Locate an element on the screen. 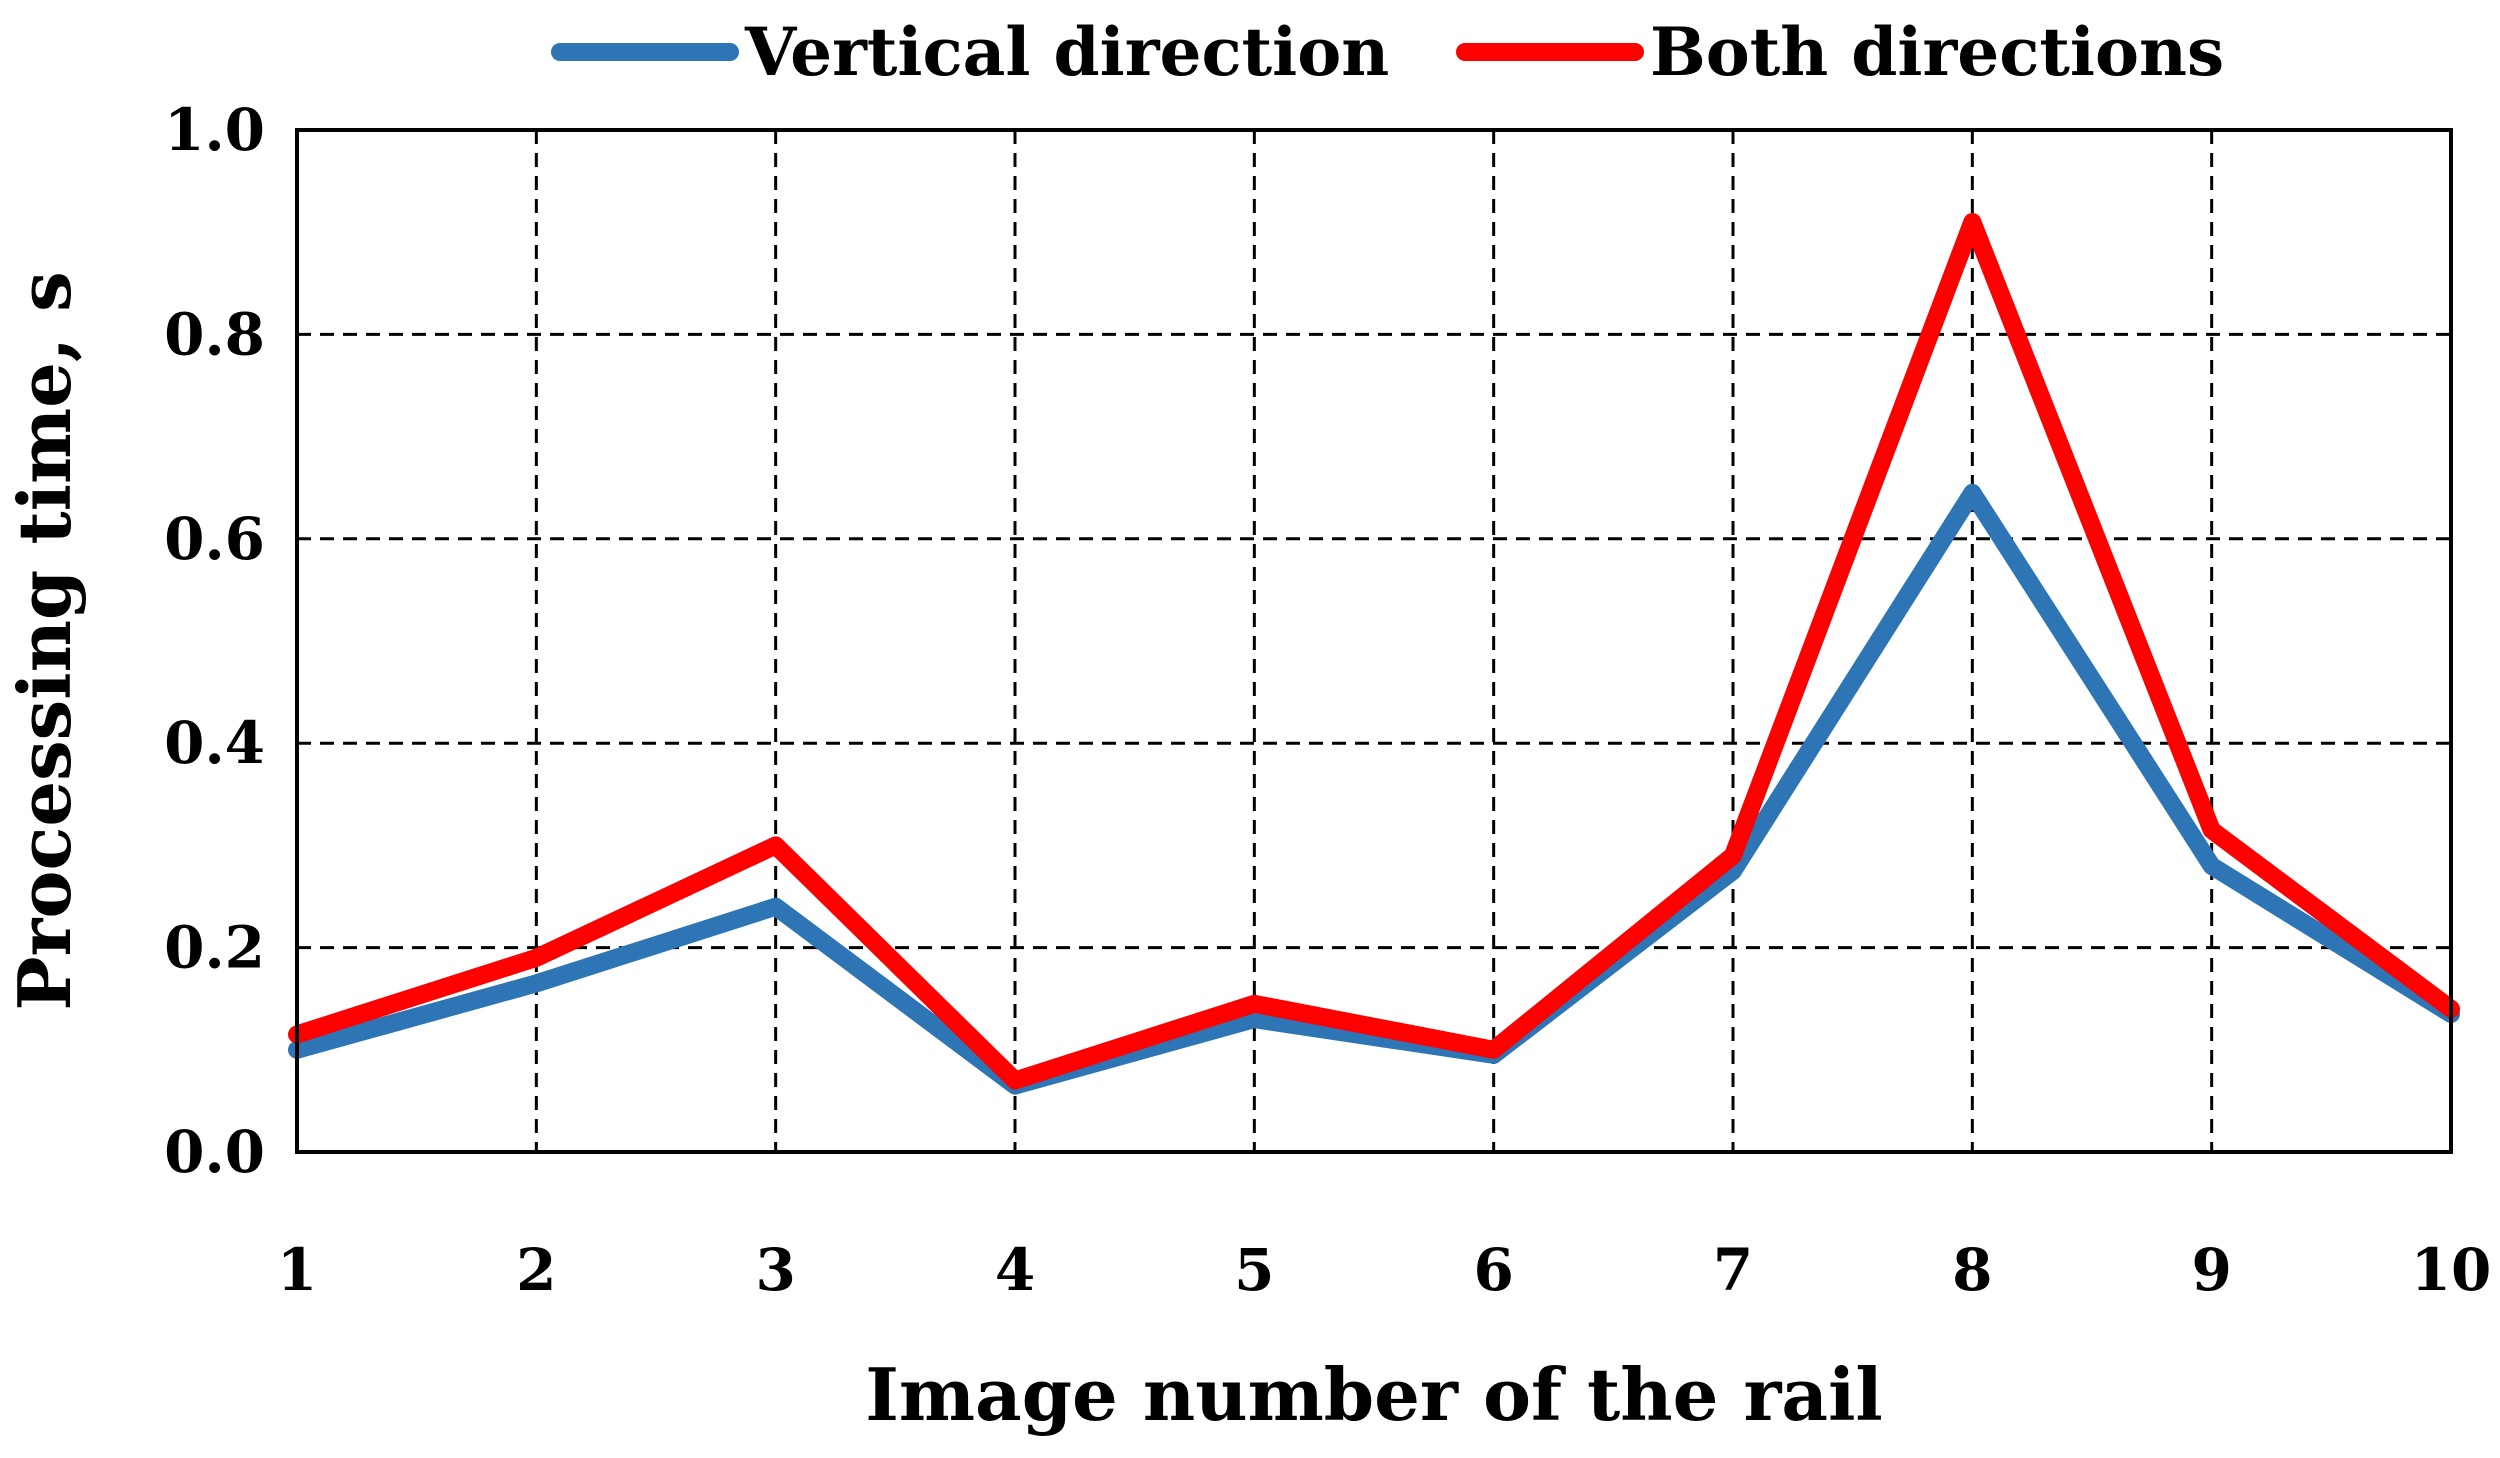 This screenshot has width=2500, height=1458. legend-label-1: Both directions is located at coordinates (1937, 52).